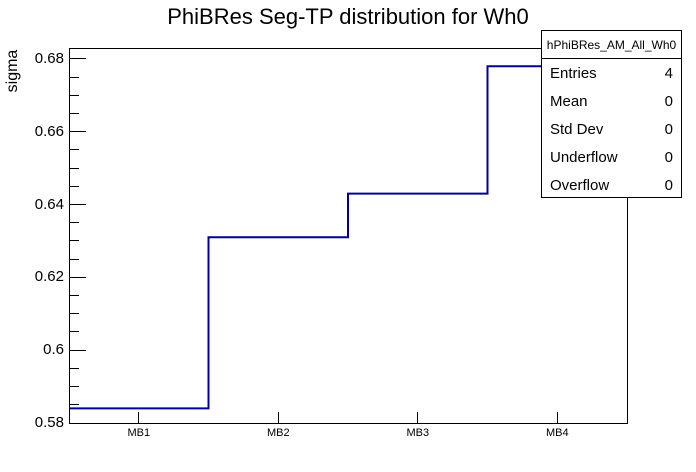  Describe the element at coordinates (49, 277) in the screenshot. I see `y-tick-label: 0.62` at that location.